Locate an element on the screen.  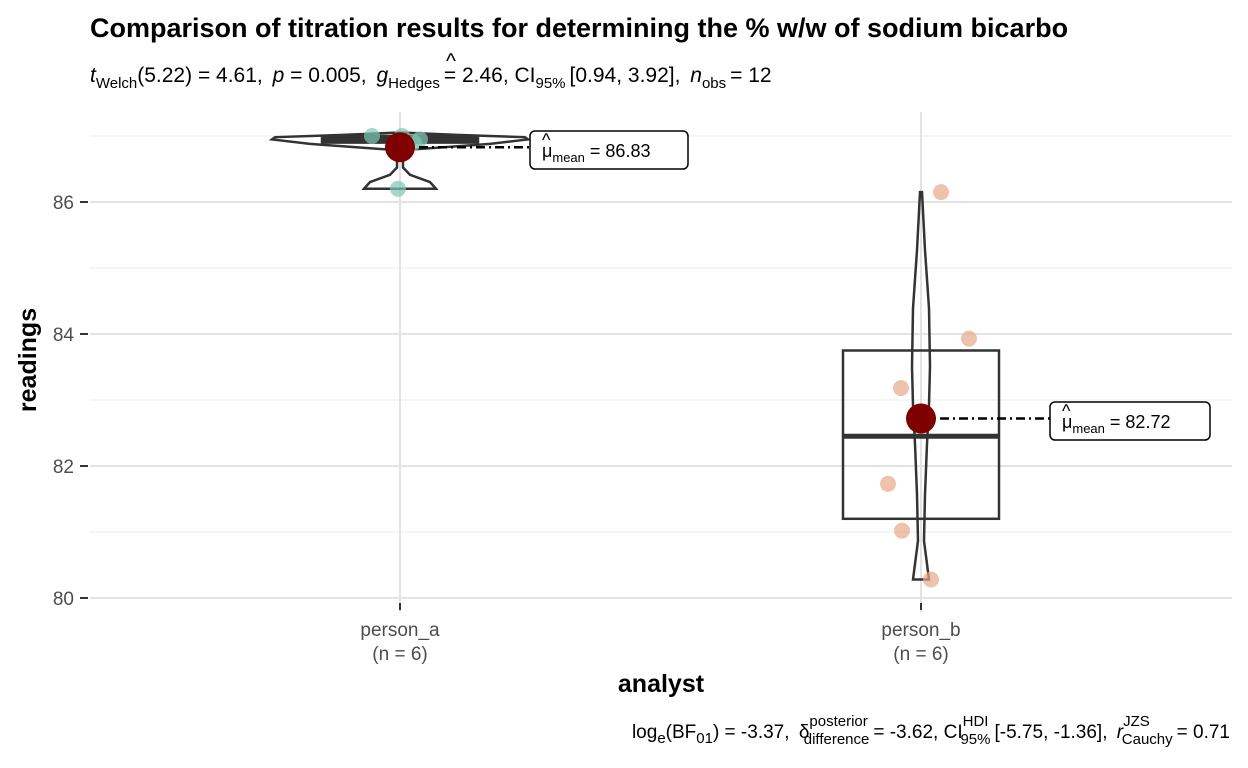
y-tick-label: 80 is located at coordinates (63, 599).